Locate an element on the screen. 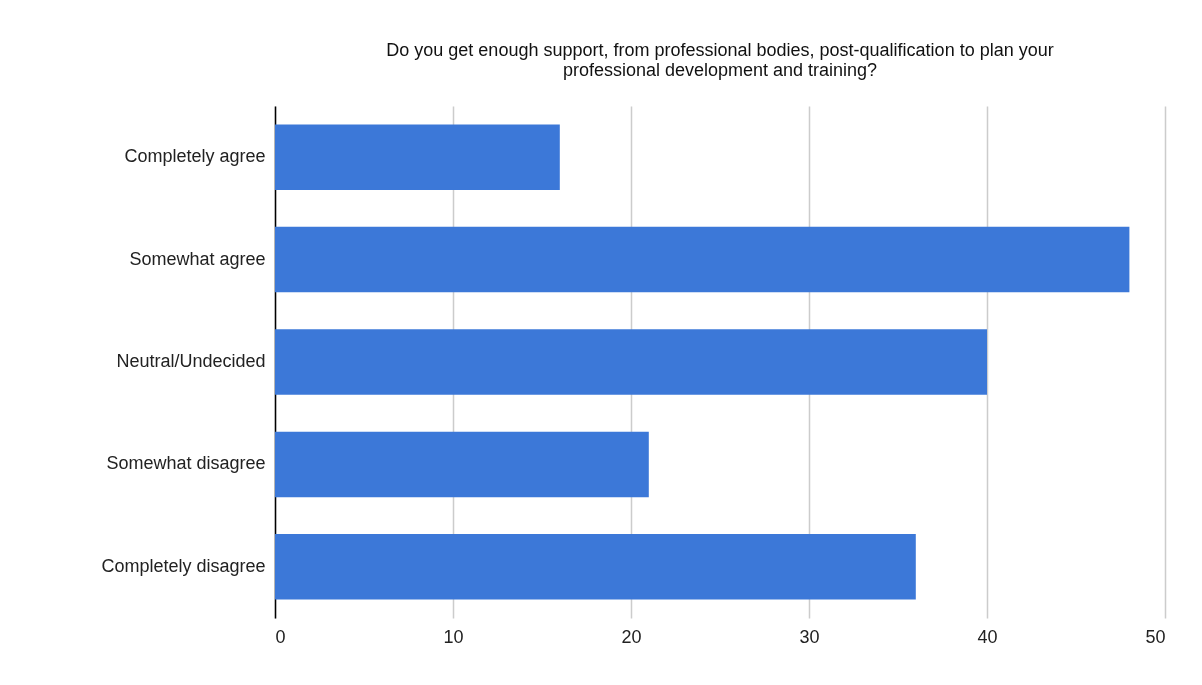 This screenshot has height=685, width=1202. y-tick-label: Somewhat disagree is located at coordinates (186, 463).